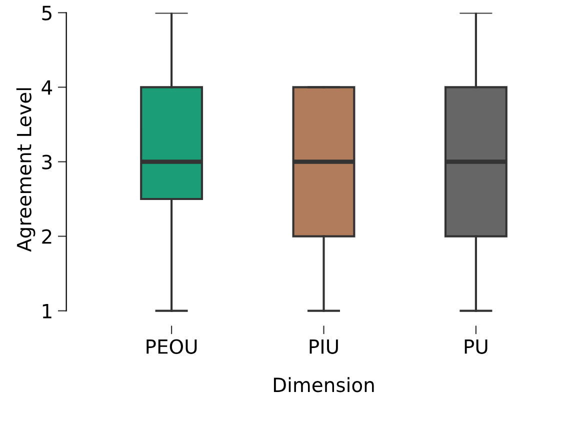 This screenshot has height=423, width=573. What do you see at coordinates (26, 170) in the screenshot?
I see `y-axis-title: Agreement Level` at bounding box center [26, 170].